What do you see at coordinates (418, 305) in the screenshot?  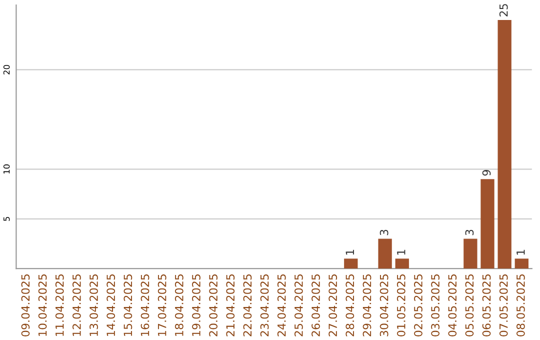 I see `x-tick-label: 02.05.2025` at bounding box center [418, 305].